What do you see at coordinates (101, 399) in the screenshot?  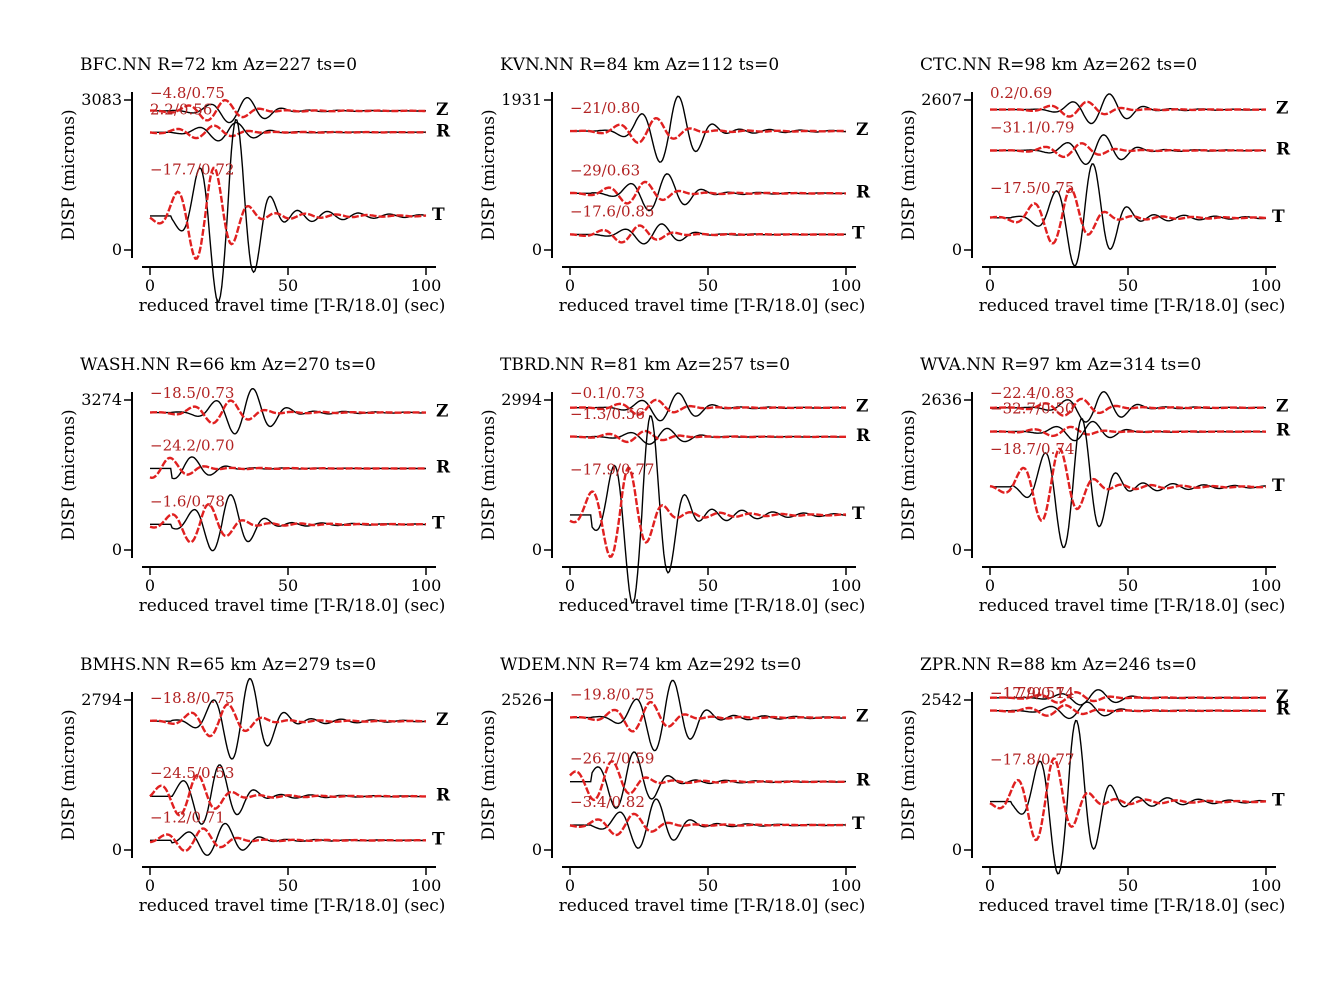 I see `y-tick-label: 3274` at bounding box center [101, 399].